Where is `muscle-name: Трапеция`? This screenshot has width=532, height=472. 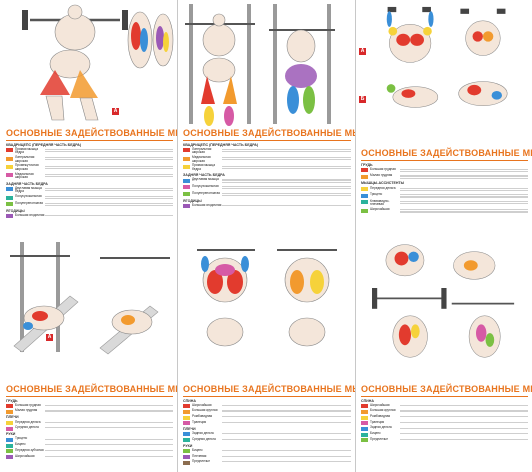
muscle-name: Трапеция is located at coordinates (199, 421).